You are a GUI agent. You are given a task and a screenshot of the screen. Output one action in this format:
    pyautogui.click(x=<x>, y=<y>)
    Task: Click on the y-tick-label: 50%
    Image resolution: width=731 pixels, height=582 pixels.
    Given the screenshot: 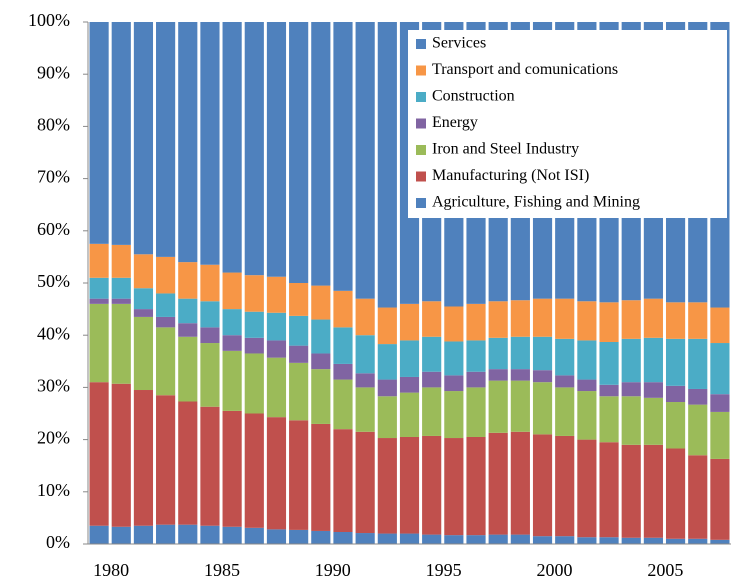 What is the action you would take?
    pyautogui.click(x=53, y=281)
    